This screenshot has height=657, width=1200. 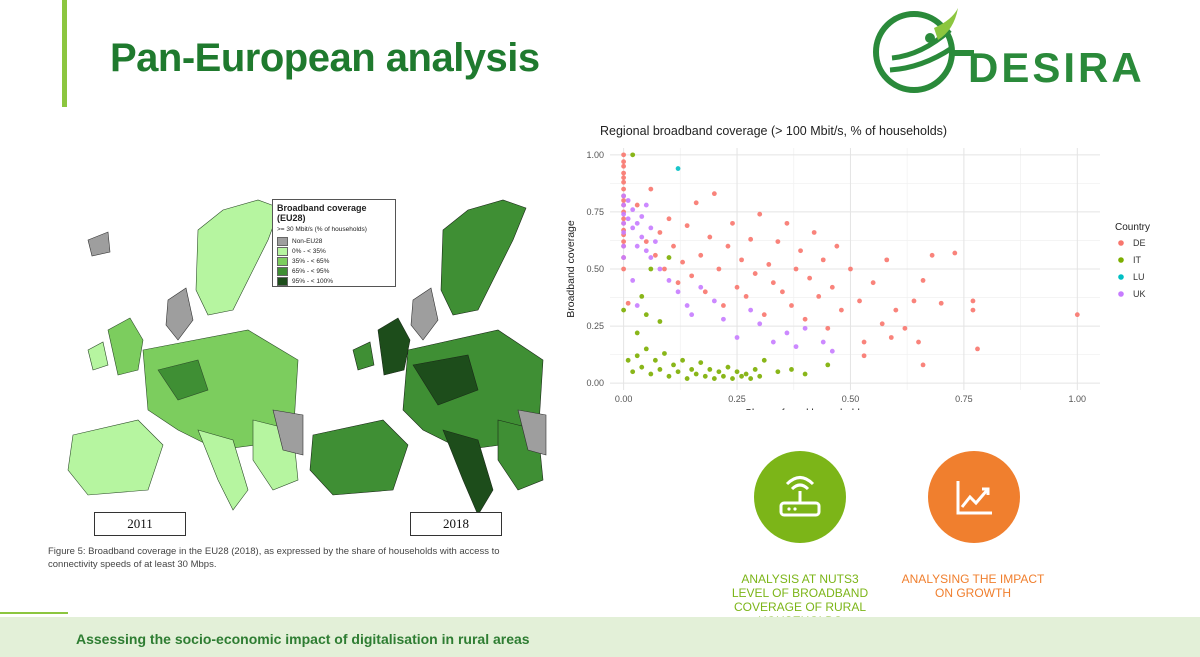 What do you see at coordinates (851, 399) in the screenshot?
I see `x-tick-label: 0.50` at bounding box center [851, 399].